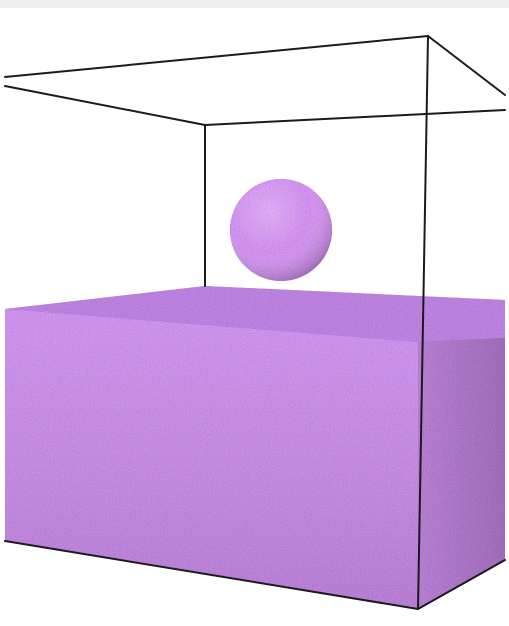 The height and width of the screenshot is (626, 509). Describe the element at coordinates (355, 117) in the screenshot. I see `box-edge-top-back` at that location.